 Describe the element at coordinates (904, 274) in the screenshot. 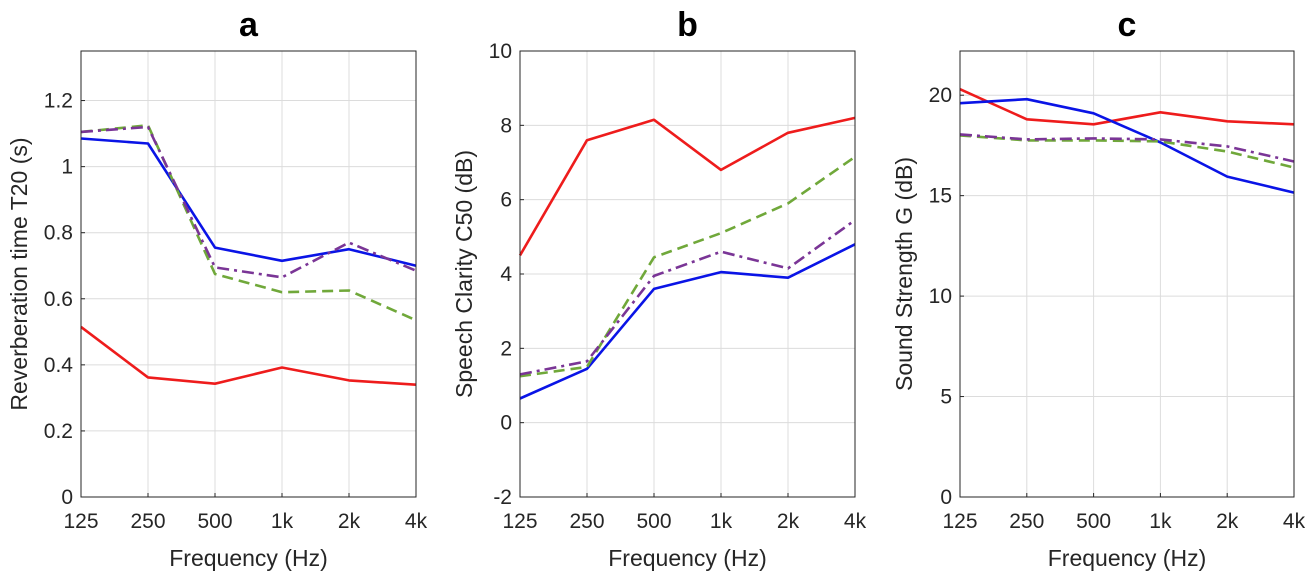

I see `y-axis-label-c: Sound Strength G (dB)` at that location.